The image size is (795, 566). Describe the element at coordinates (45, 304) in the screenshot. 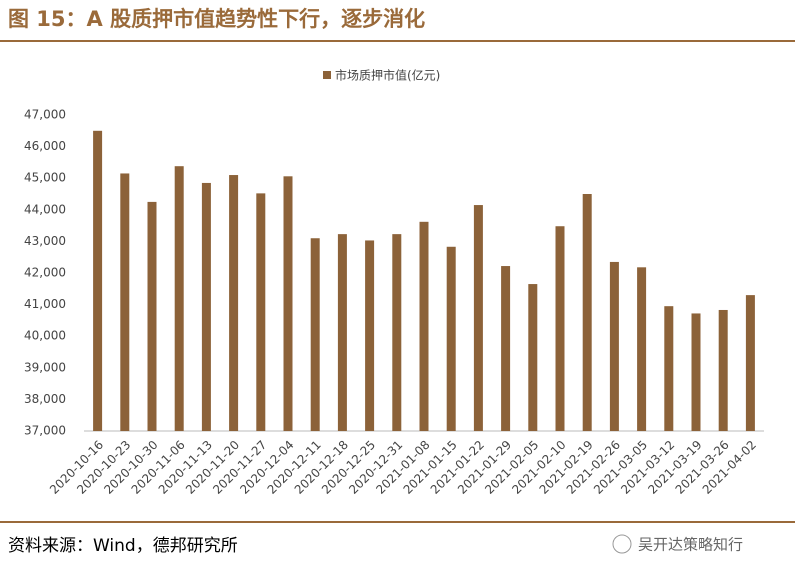

I see `y-tick-label: 41,000` at that location.